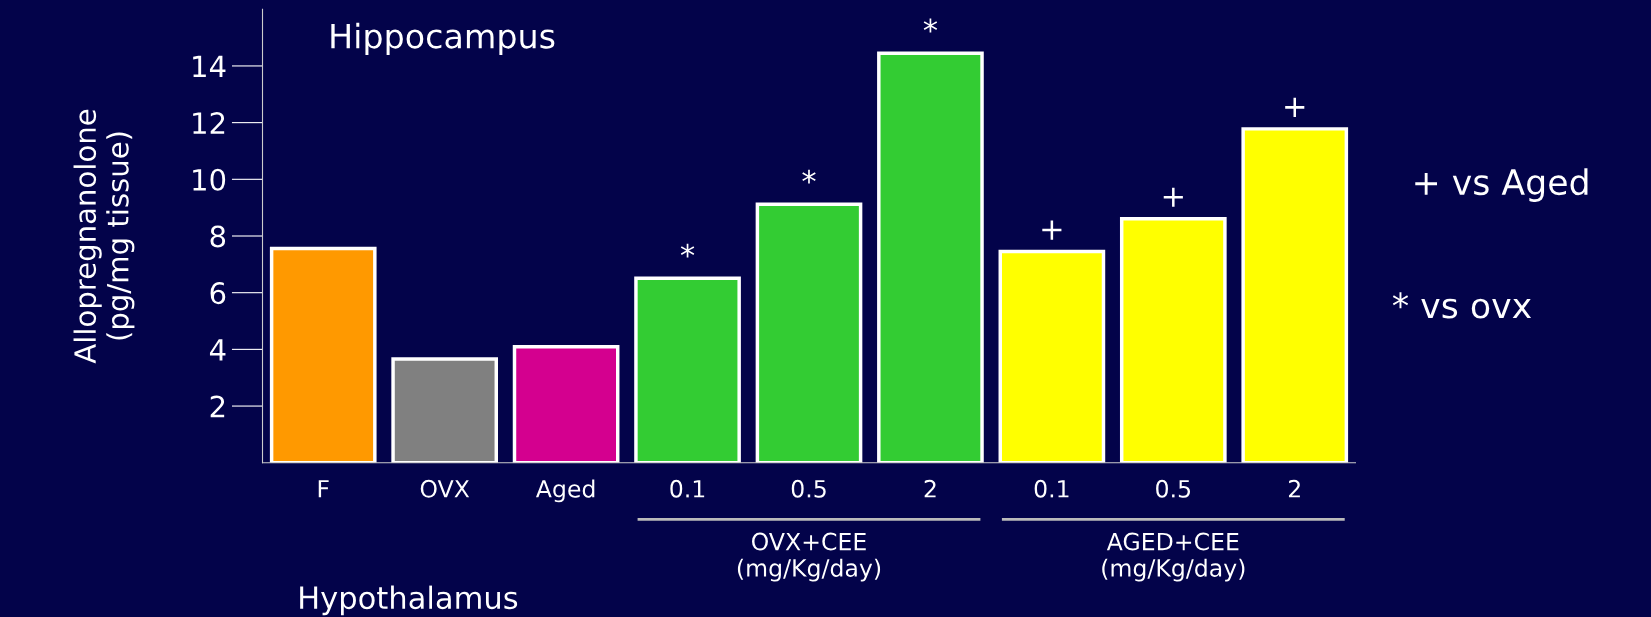 Image resolution: width=1651 pixels, height=617 pixels. What do you see at coordinates (809, 557) in the screenshot?
I see `text: OVX+CEE (mg/Kg/day)` at bounding box center [809, 557].